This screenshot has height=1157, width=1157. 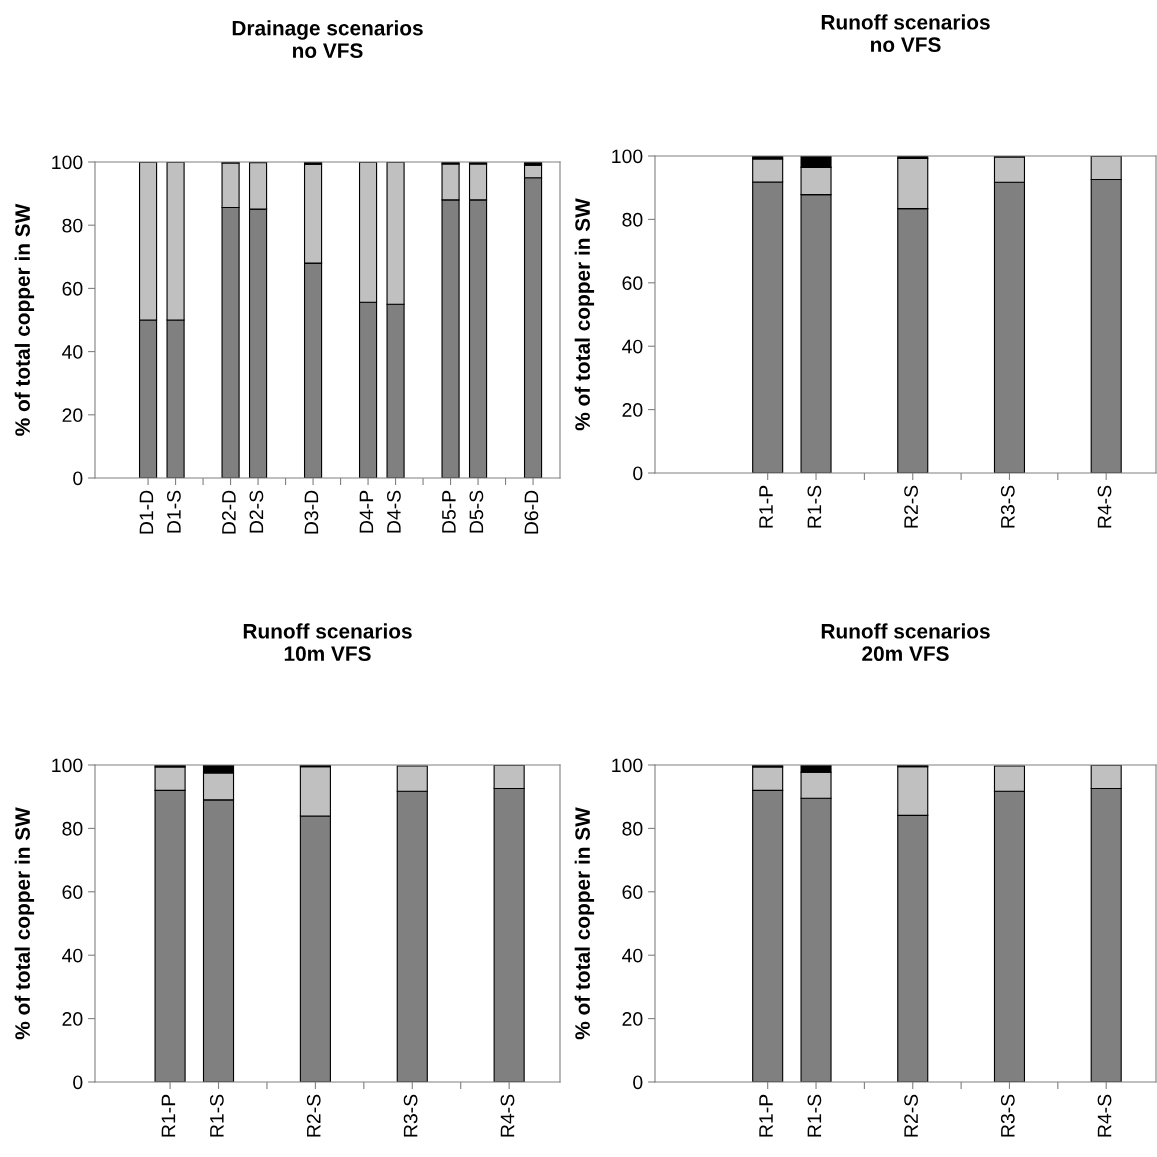 What do you see at coordinates (905, 33) in the screenshot?
I see `chart-title: Runoff scenarios no VFS` at bounding box center [905, 33].